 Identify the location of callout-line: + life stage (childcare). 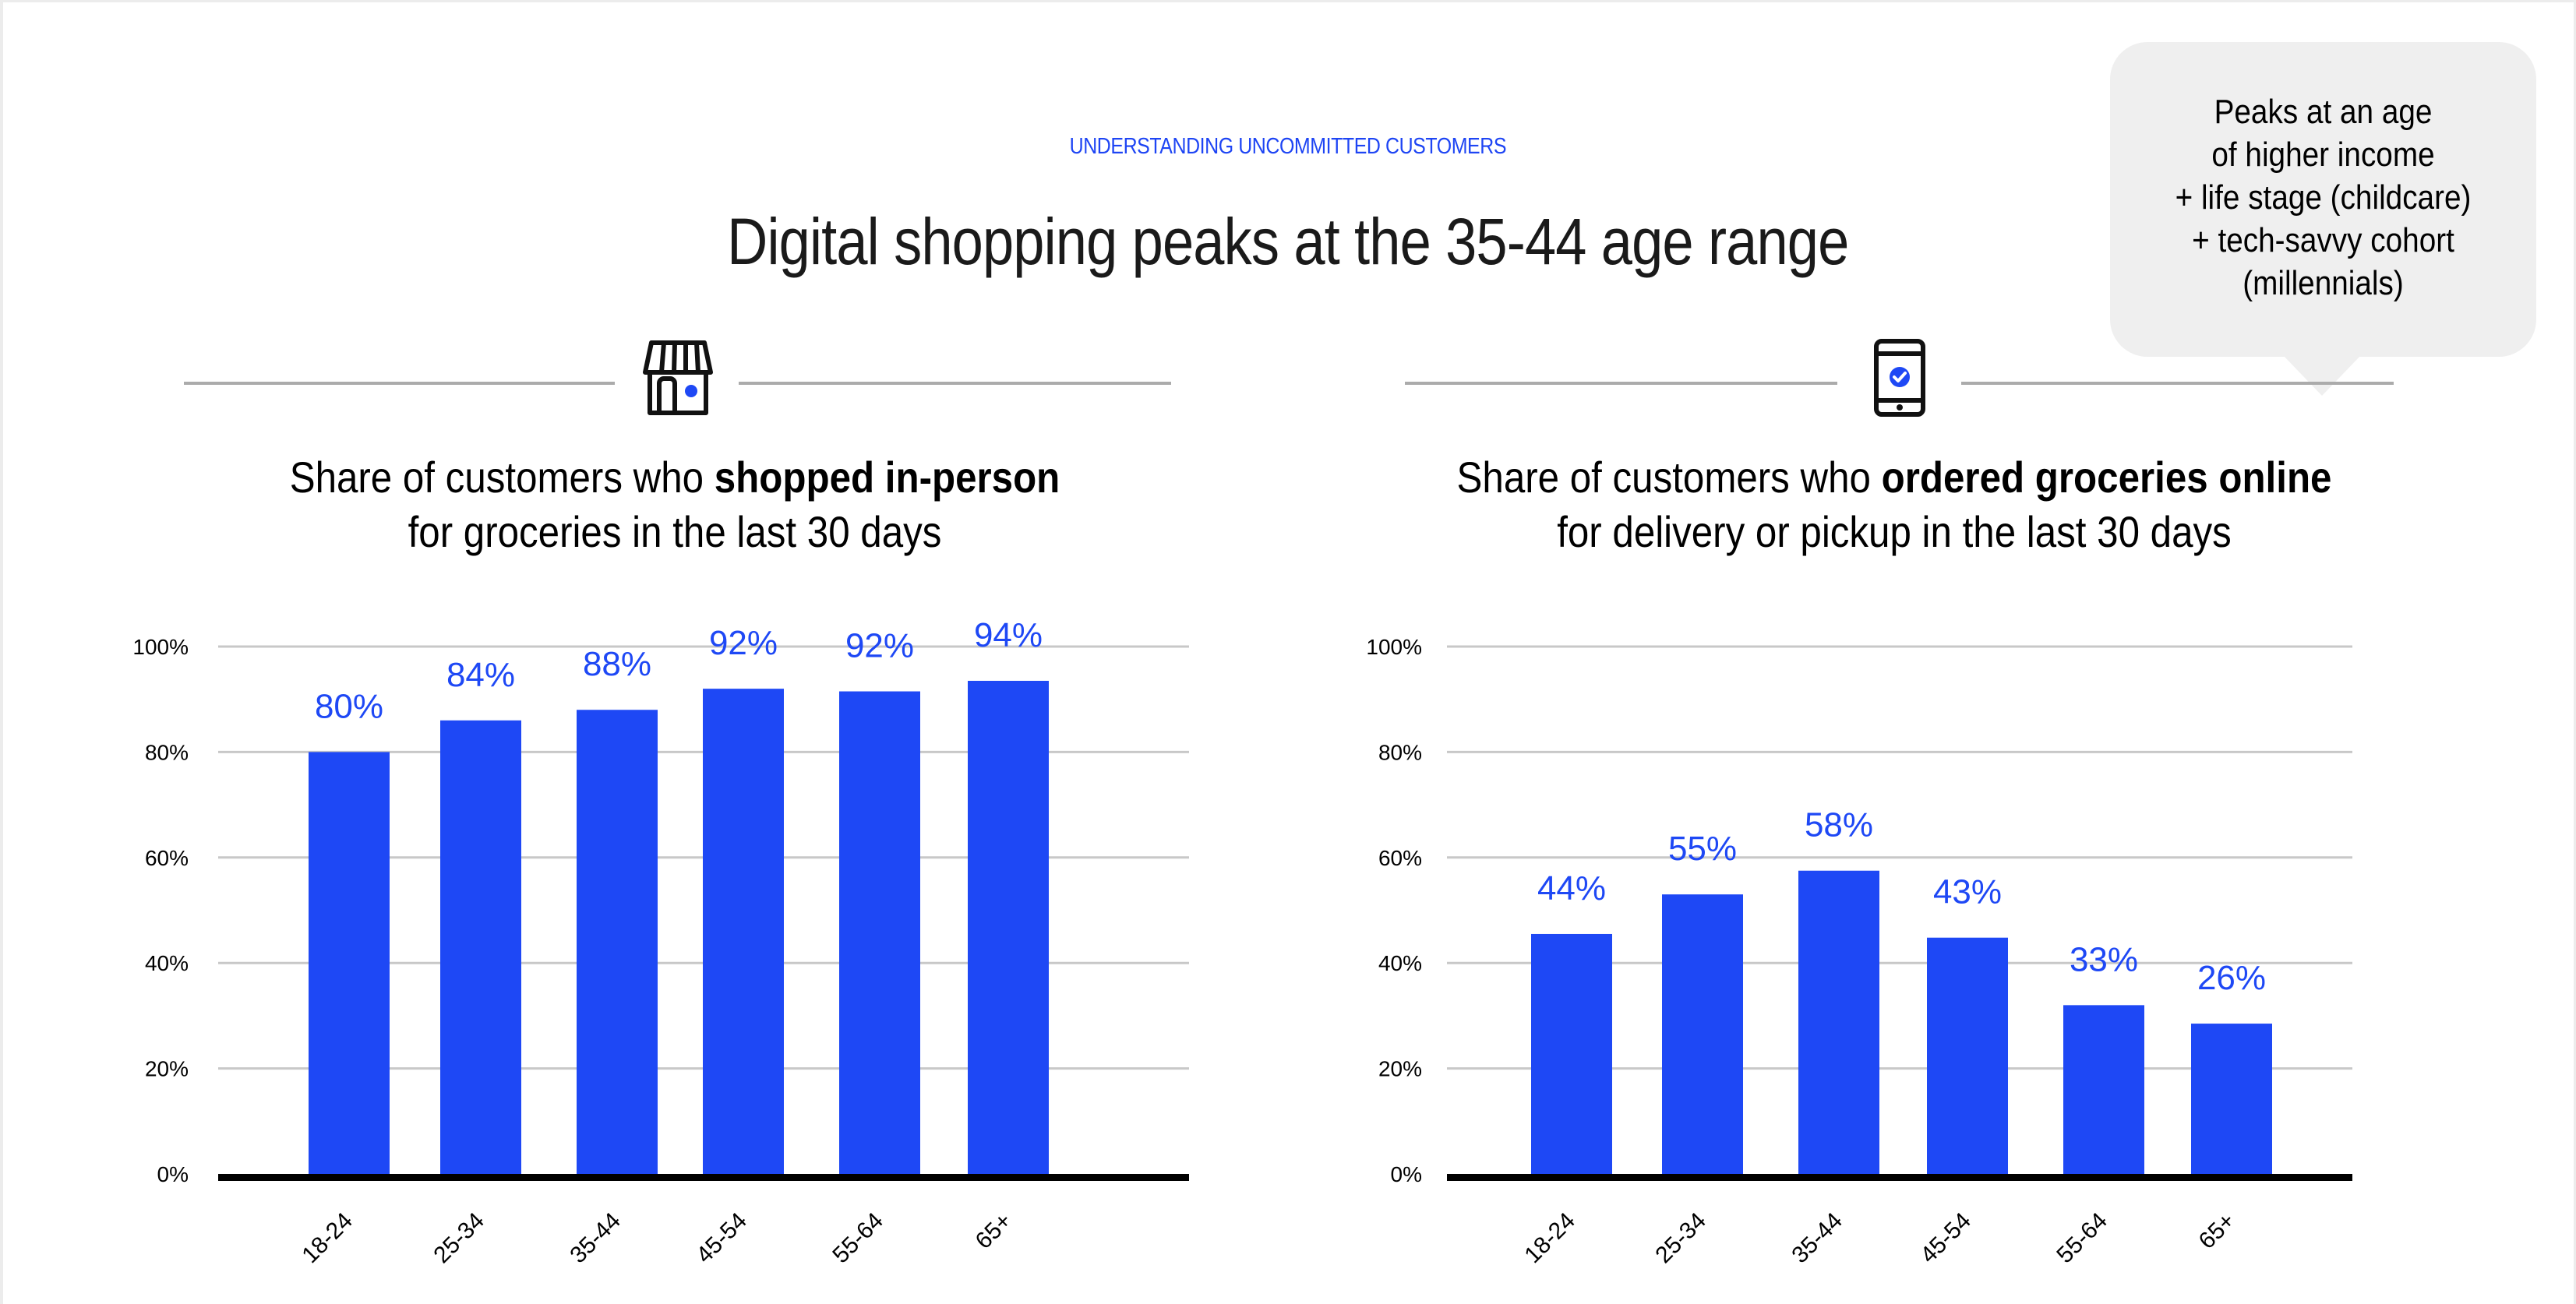
(2323, 197).